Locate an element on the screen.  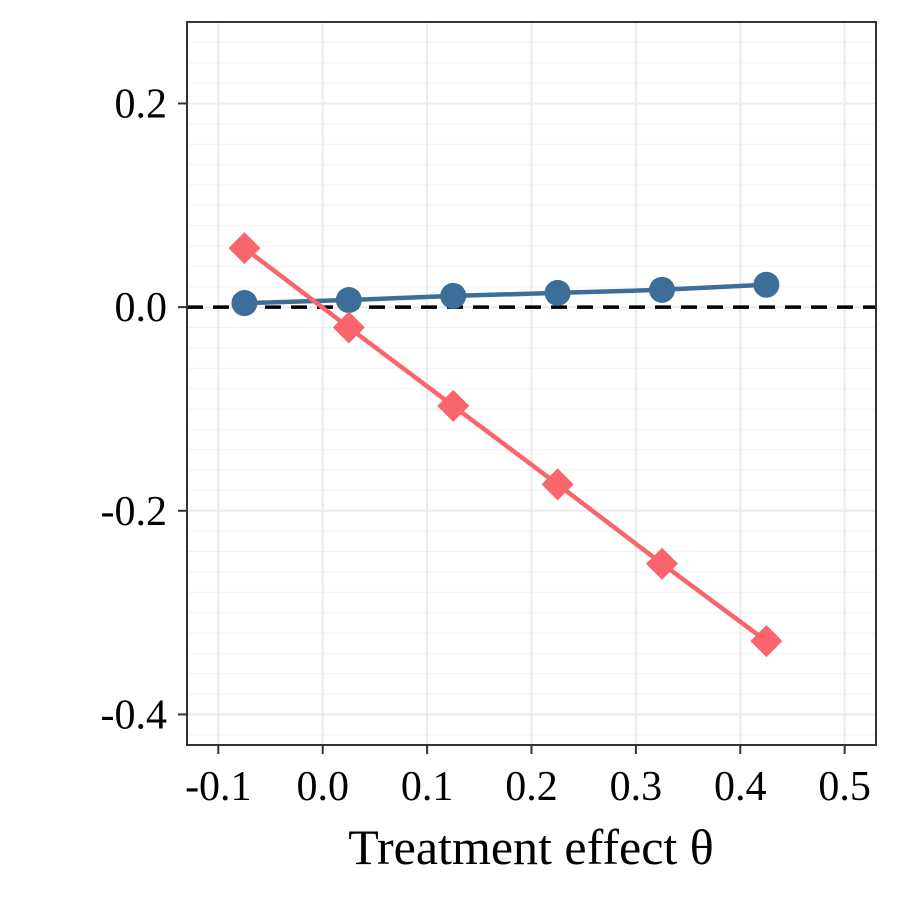
x-tick-label: 0.5 is located at coordinates (844, 787).